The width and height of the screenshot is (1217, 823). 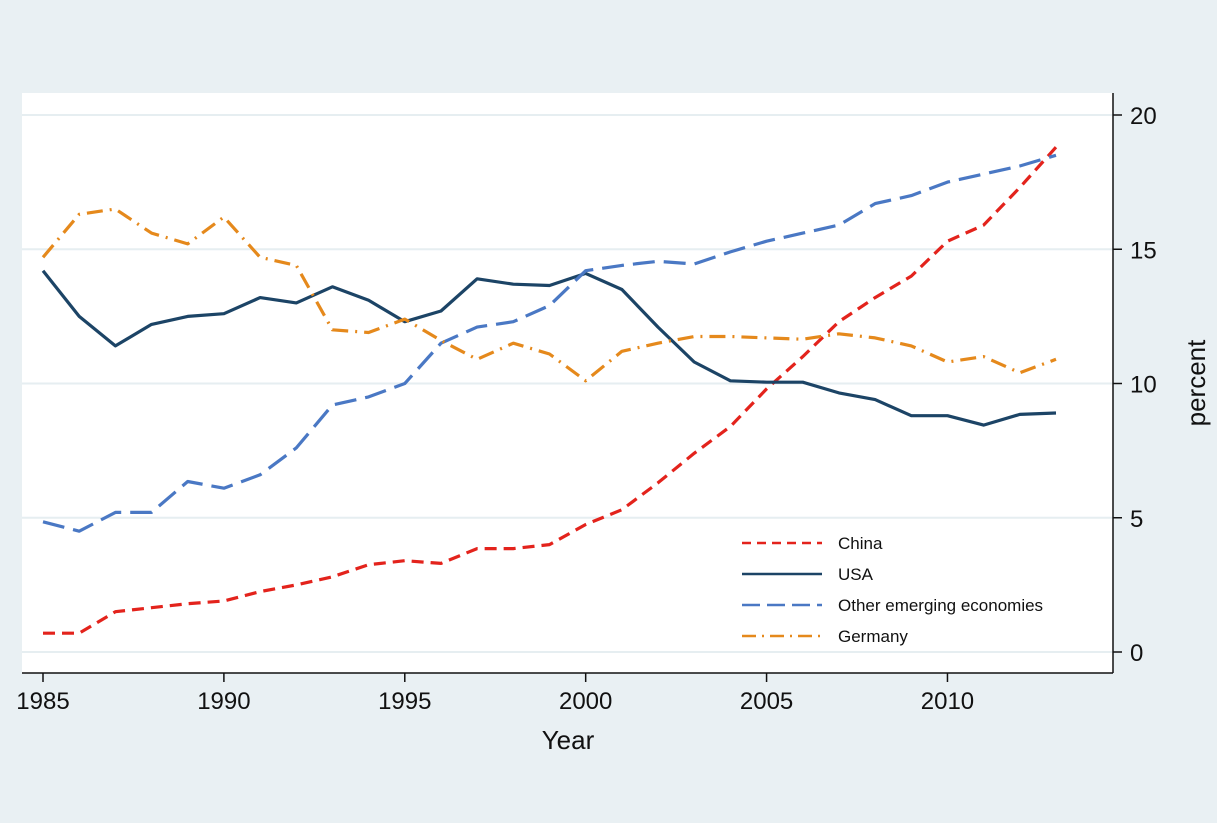 What do you see at coordinates (1196, 382) in the screenshot?
I see `y-axis-label: percent` at bounding box center [1196, 382].